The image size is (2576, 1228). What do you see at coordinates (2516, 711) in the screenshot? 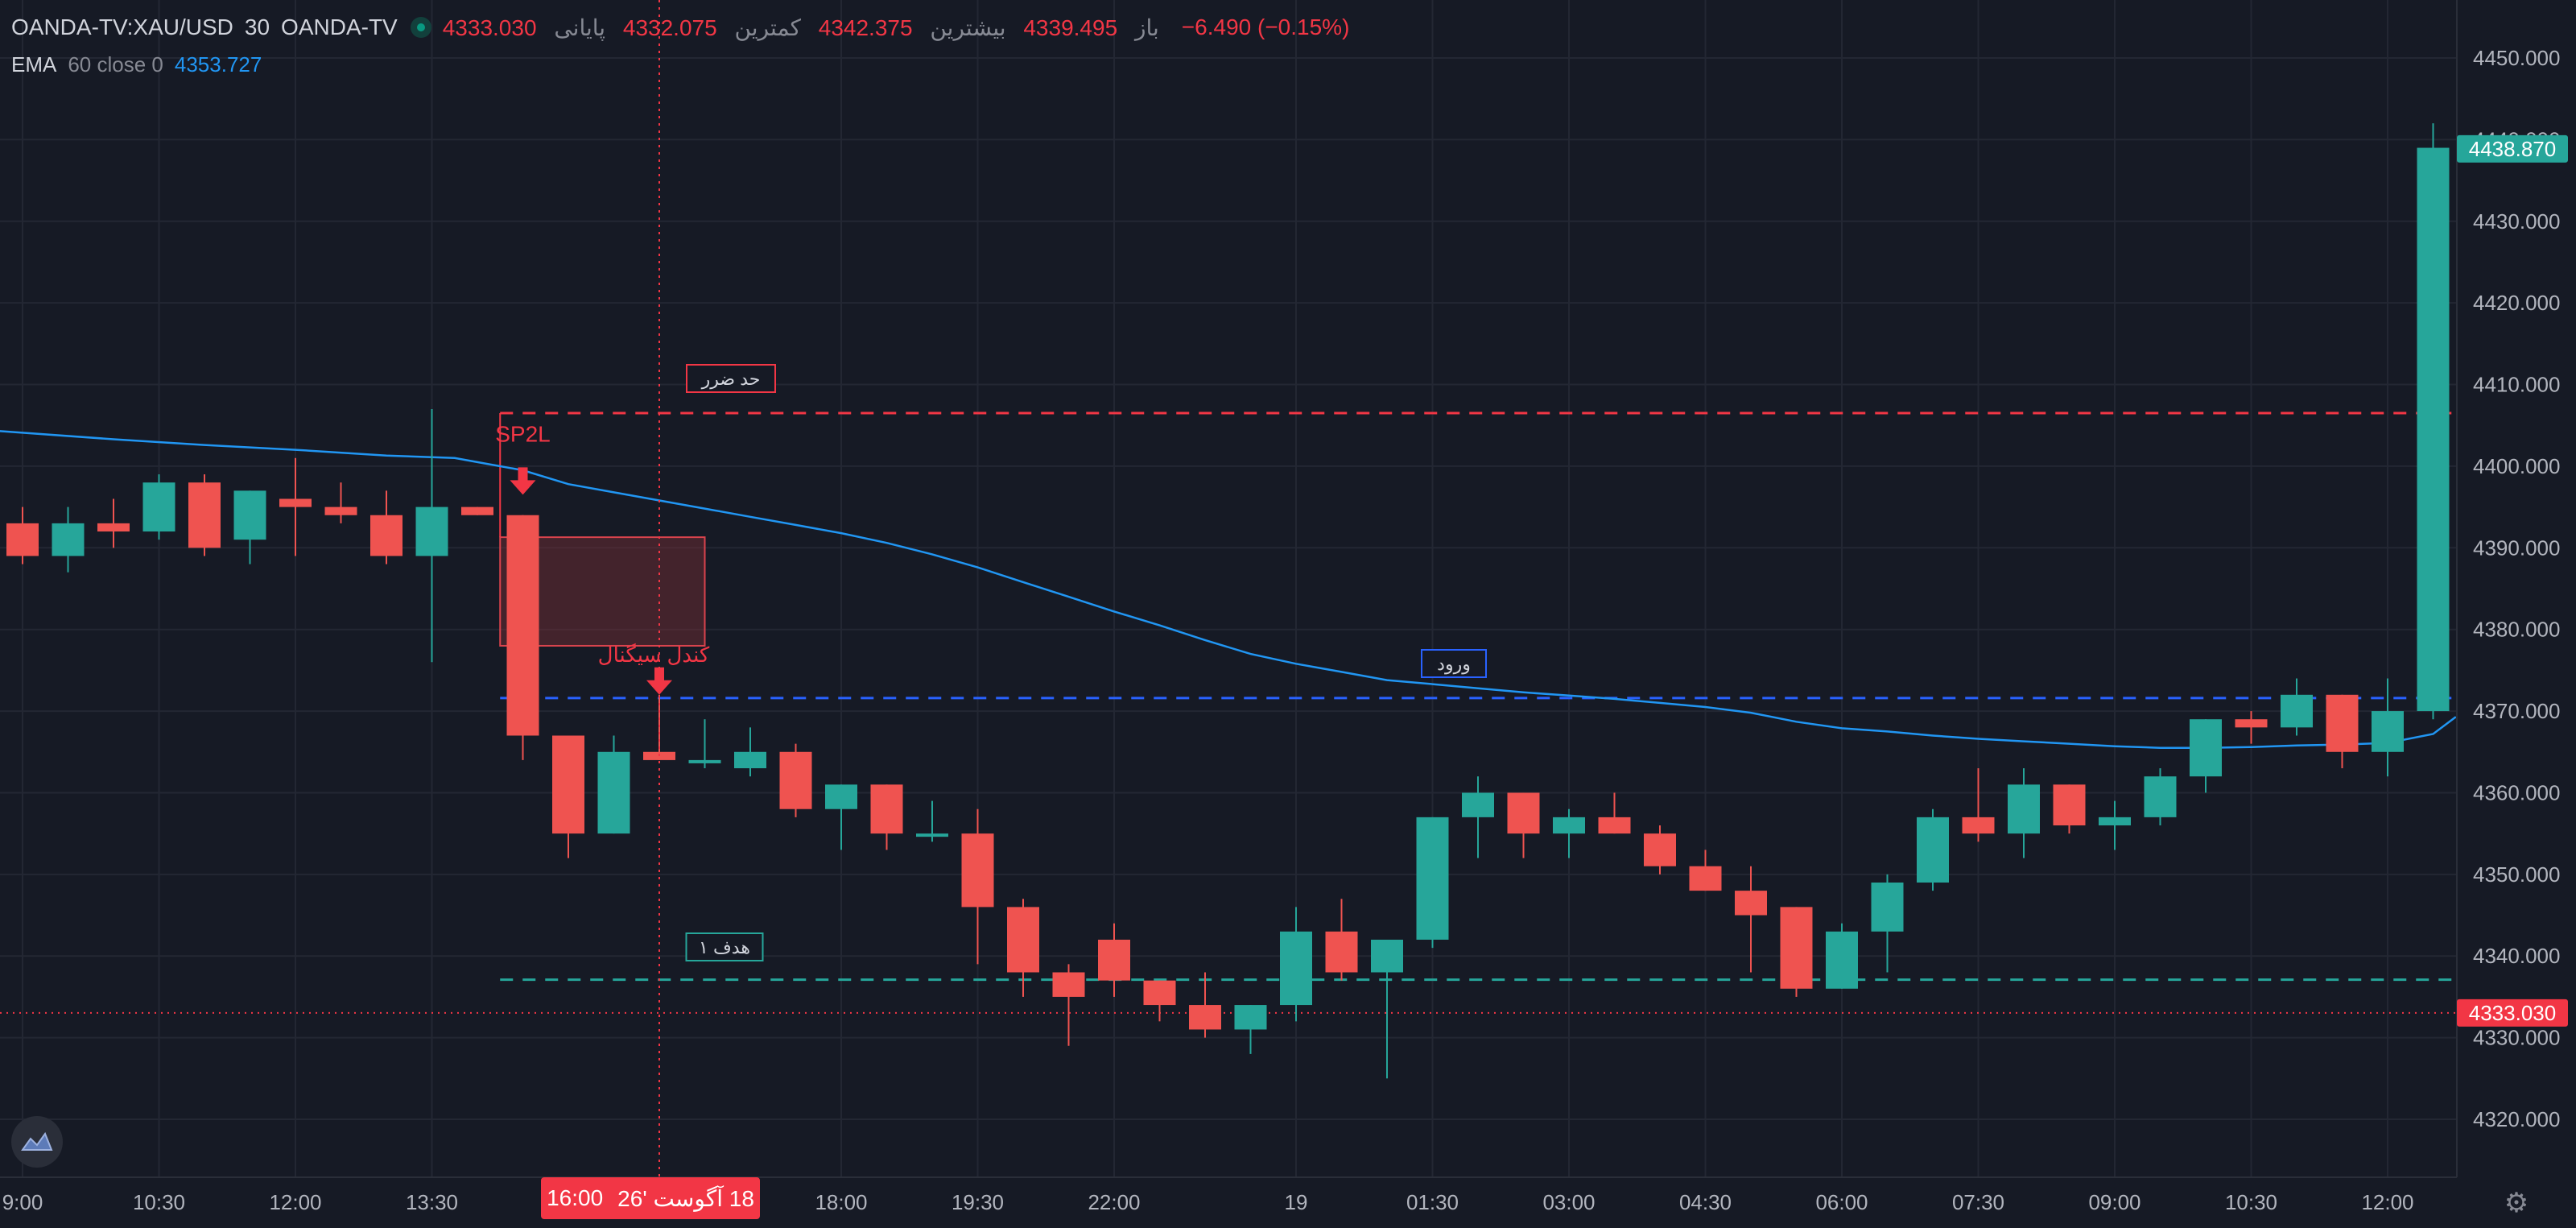
I see `price-tick-label: 4370.000` at bounding box center [2516, 711].